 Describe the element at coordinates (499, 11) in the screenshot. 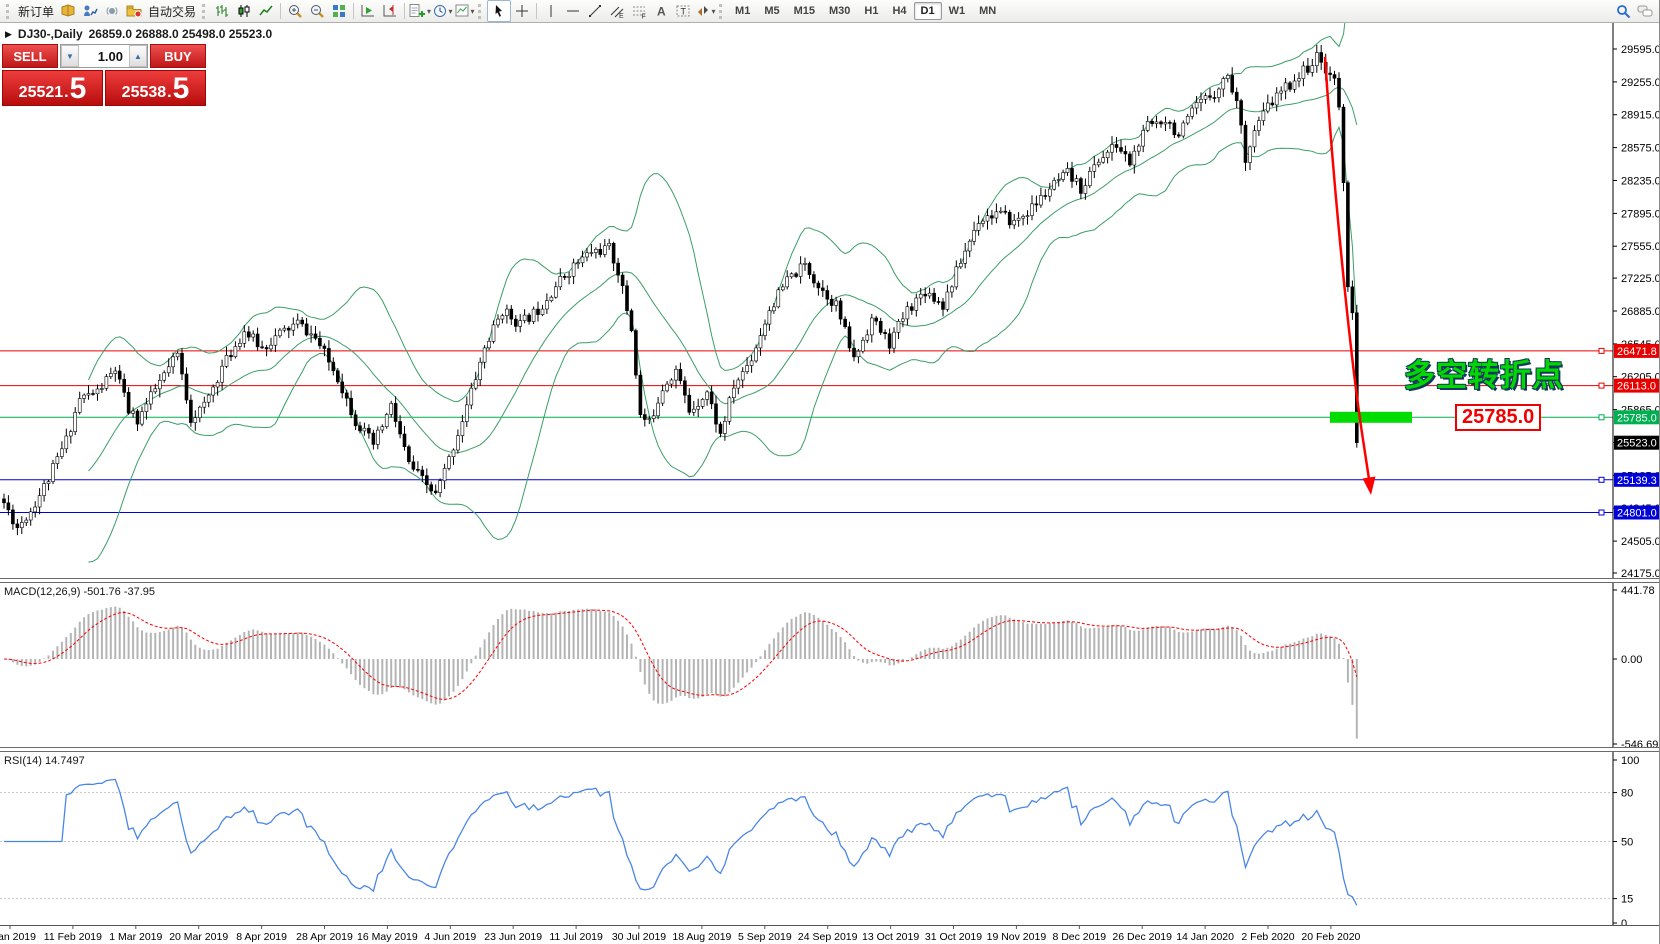

I see `cursor-icon` at that location.